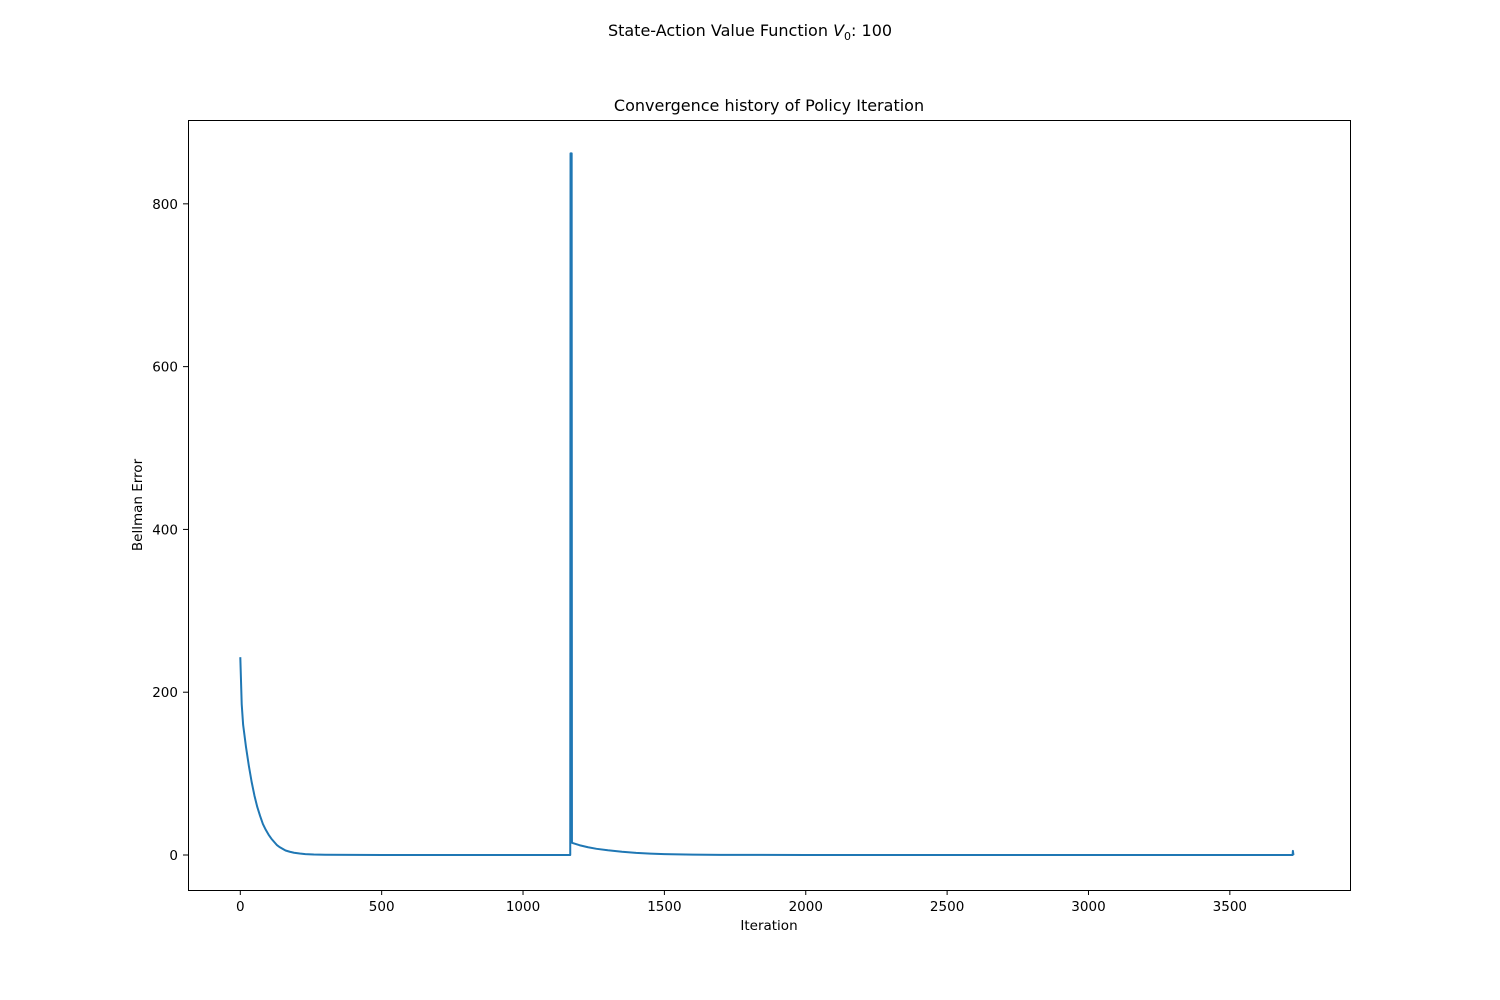  Describe the element at coordinates (1088, 907) in the screenshot. I see `x-tick-label: 3000` at that location.